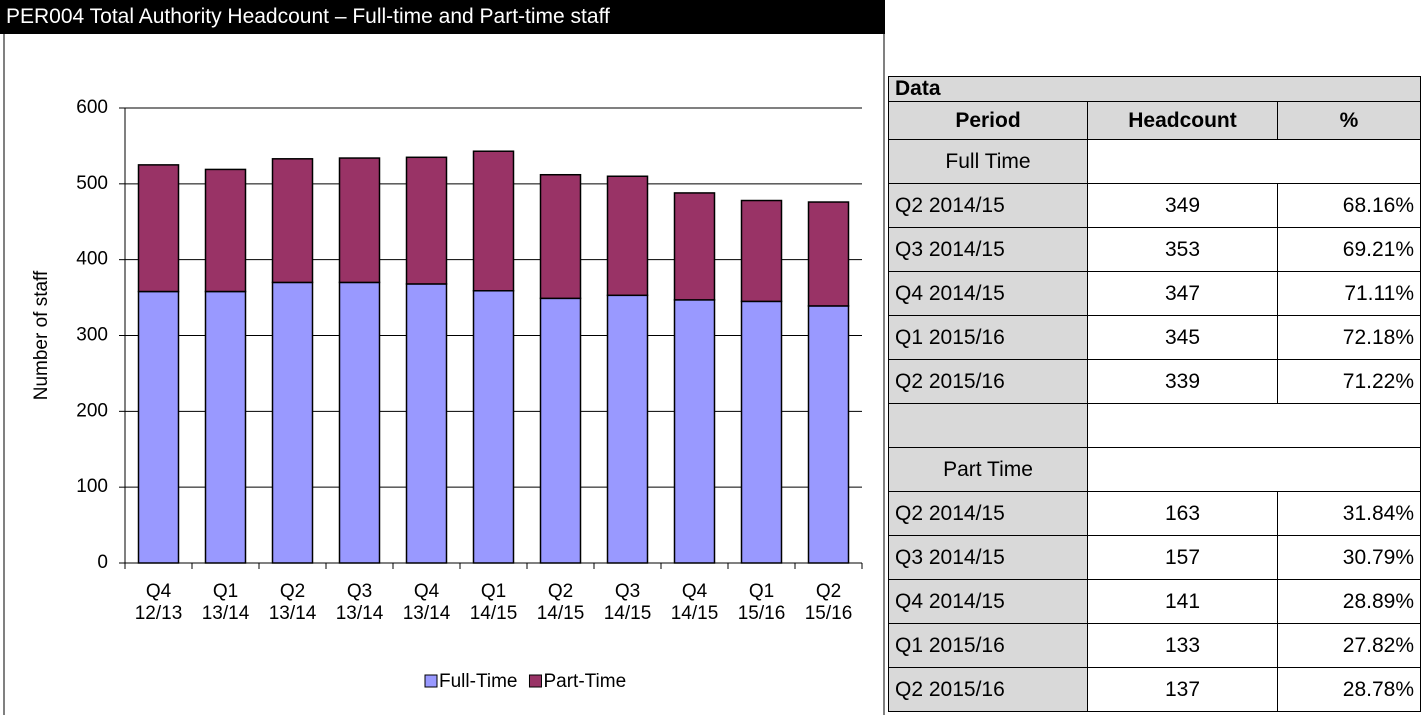 Image resolution: width=1425 pixels, height=715 pixels. I want to click on table-cell: 347, so click(1182, 293).